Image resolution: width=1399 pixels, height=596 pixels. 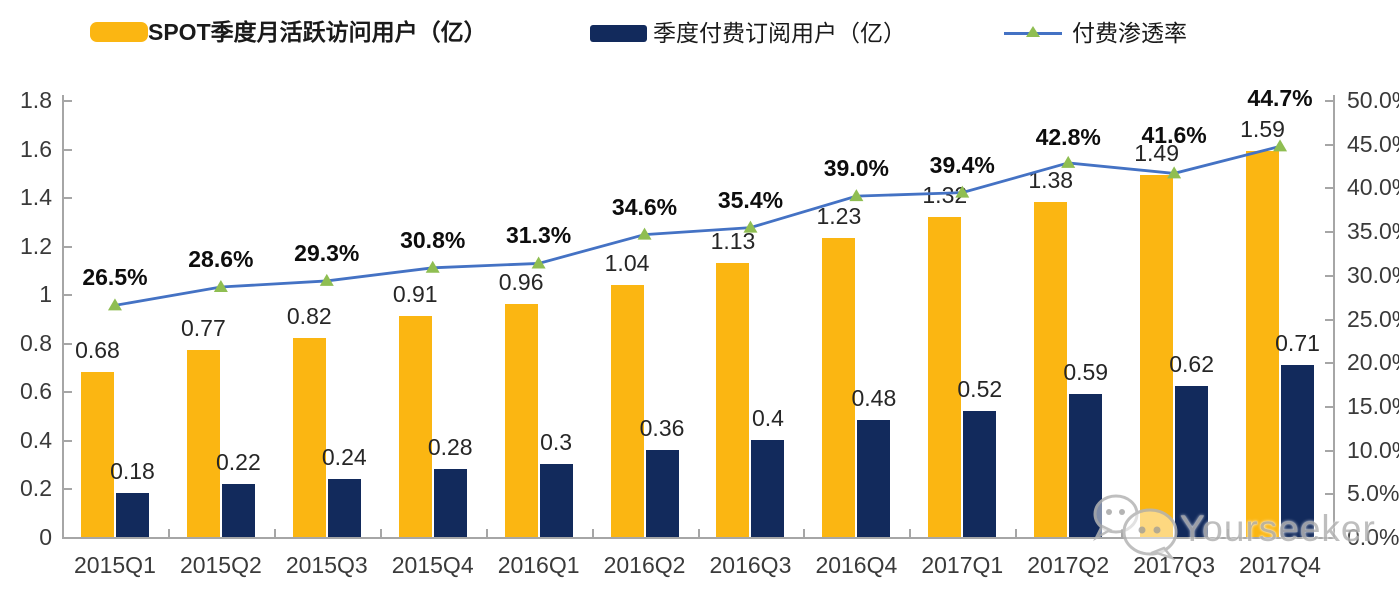 I want to click on pct-label: 39.4%, so click(x=962, y=164).